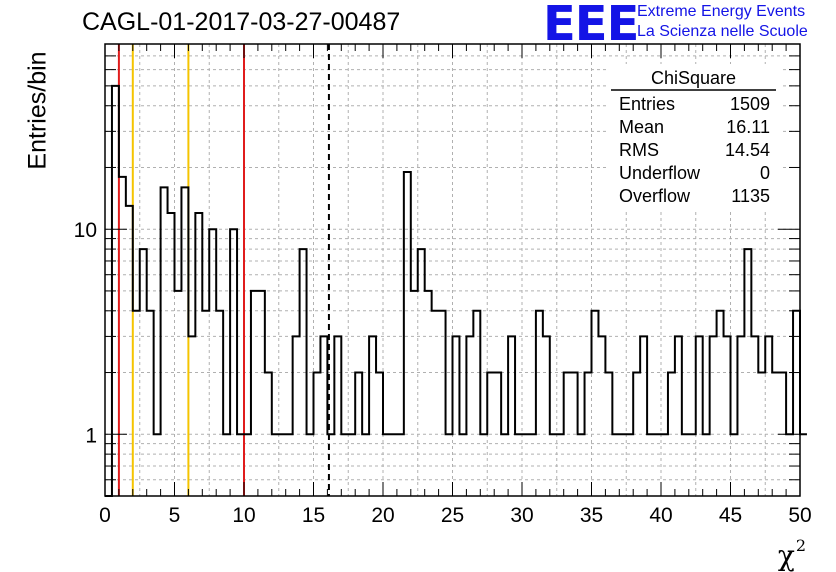 The width and height of the screenshot is (836, 572). Describe the element at coordinates (175, 515) in the screenshot. I see `x-tick-label: 5` at that location.